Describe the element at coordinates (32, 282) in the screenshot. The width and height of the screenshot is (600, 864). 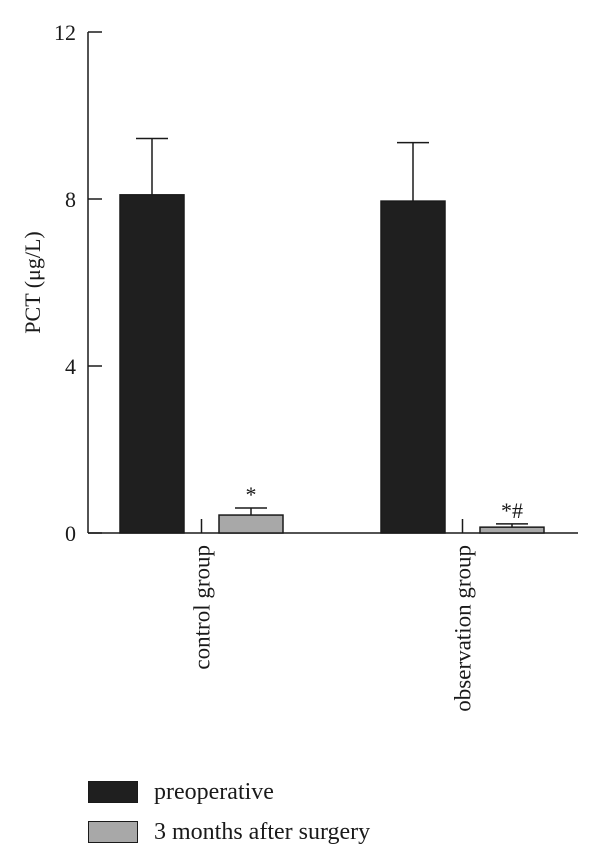
I see `y-axis-title: PCT (μg/L)` at that location.